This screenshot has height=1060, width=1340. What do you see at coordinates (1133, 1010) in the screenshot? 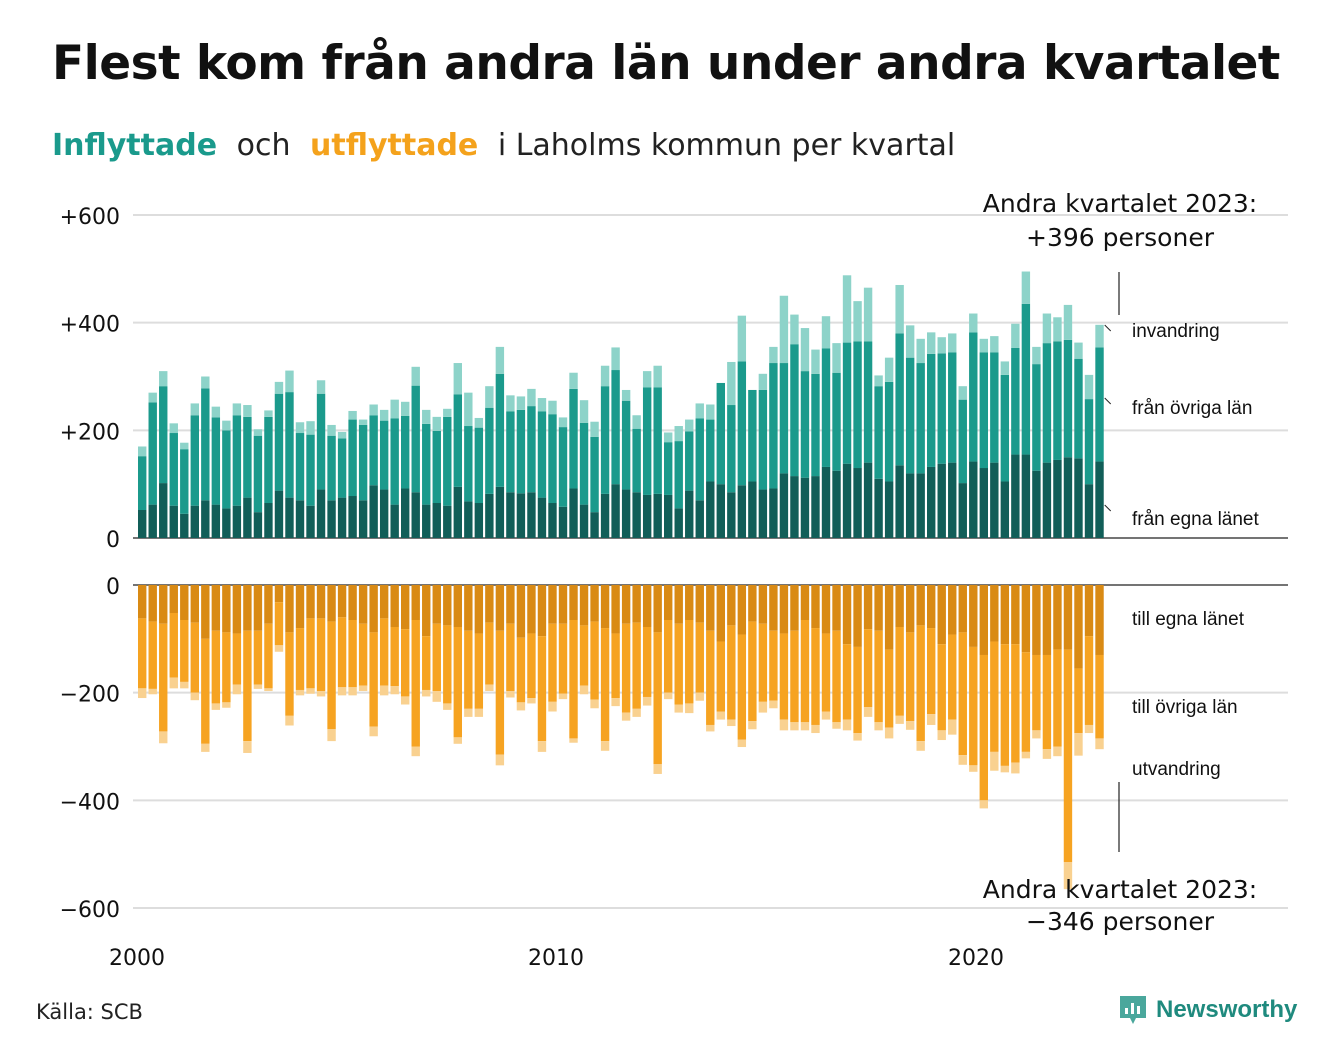
I see `newsworthy-logo-icon` at bounding box center [1133, 1010].